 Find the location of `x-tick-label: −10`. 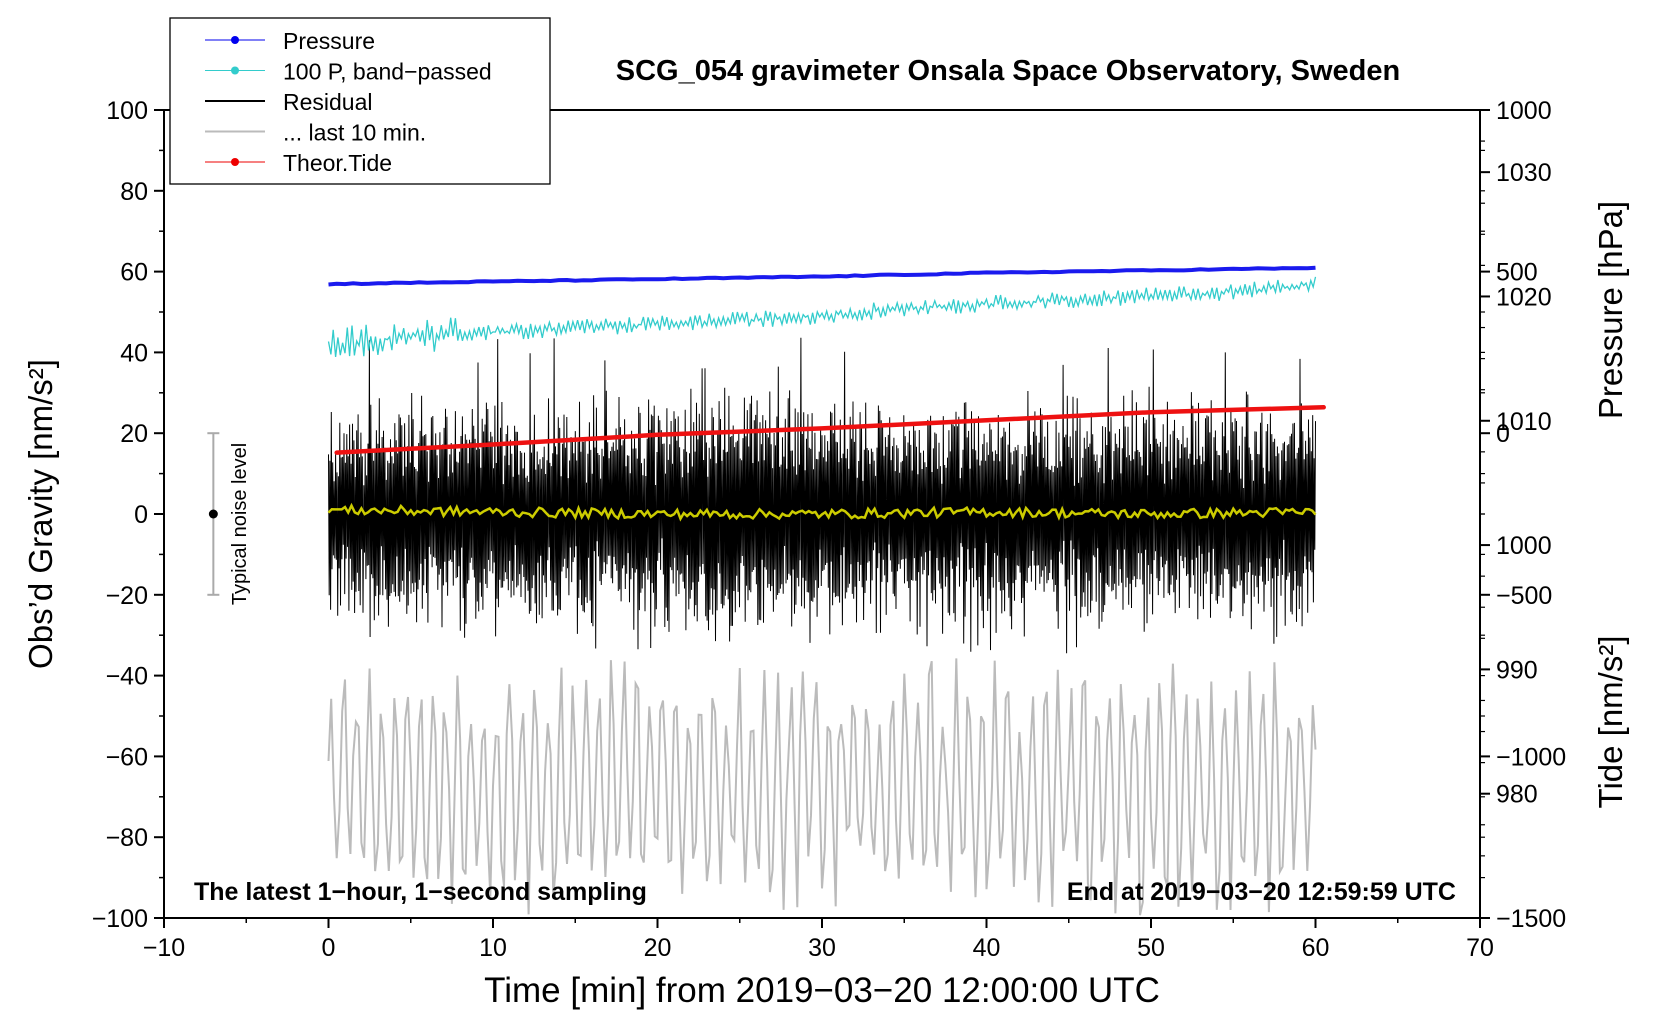

x-tick-label: −10 is located at coordinates (164, 948).